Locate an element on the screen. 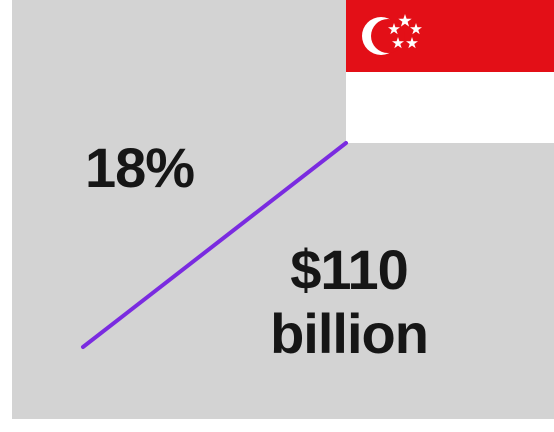 Image resolution: width=554 pixels, height=432 pixels. flag-star-bottom-left is located at coordinates (398, 43).